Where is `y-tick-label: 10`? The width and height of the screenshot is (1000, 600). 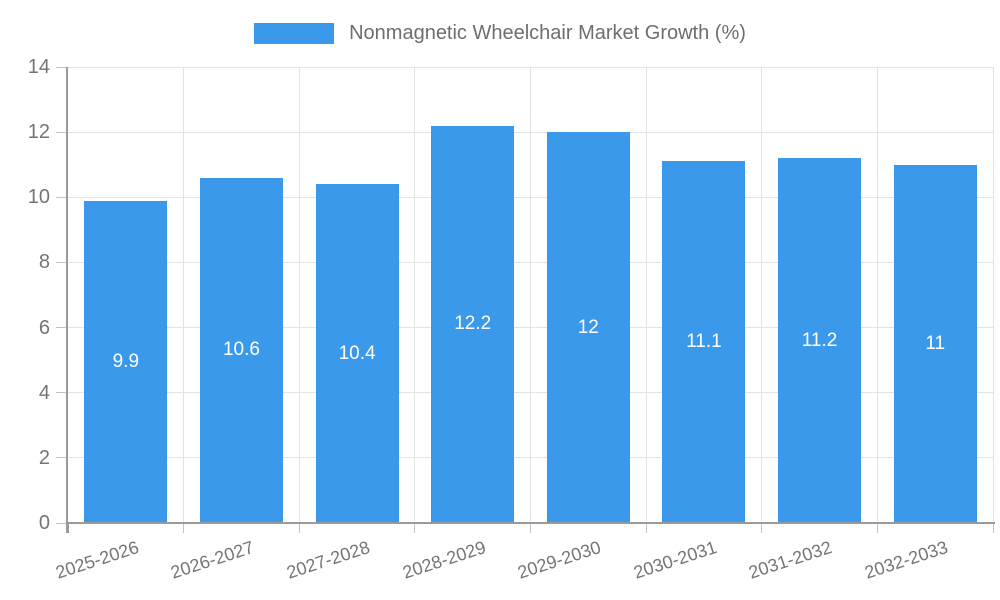 y-tick-label: 10 is located at coordinates (38, 197).